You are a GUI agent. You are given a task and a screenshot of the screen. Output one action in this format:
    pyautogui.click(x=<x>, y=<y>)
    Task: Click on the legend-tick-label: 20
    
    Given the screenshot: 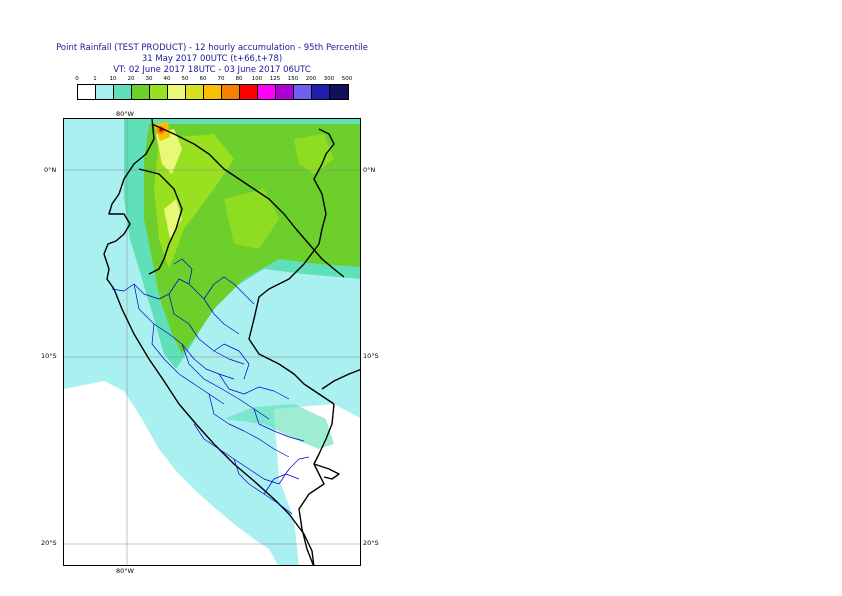 What is the action you would take?
    pyautogui.click(x=131, y=79)
    